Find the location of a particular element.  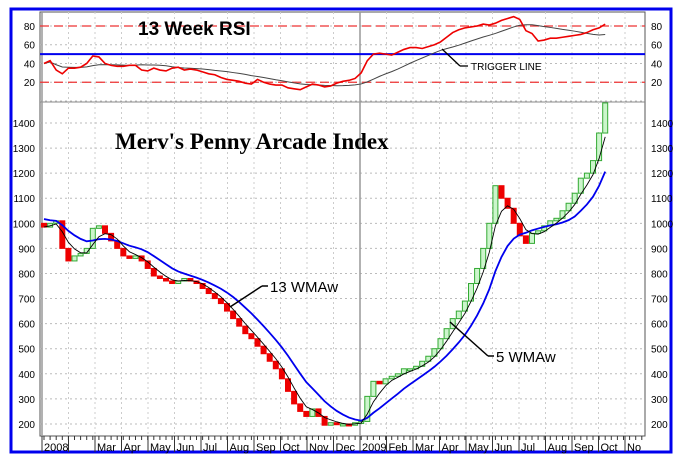

rsi-trigger-line is located at coordinates (324, 55).